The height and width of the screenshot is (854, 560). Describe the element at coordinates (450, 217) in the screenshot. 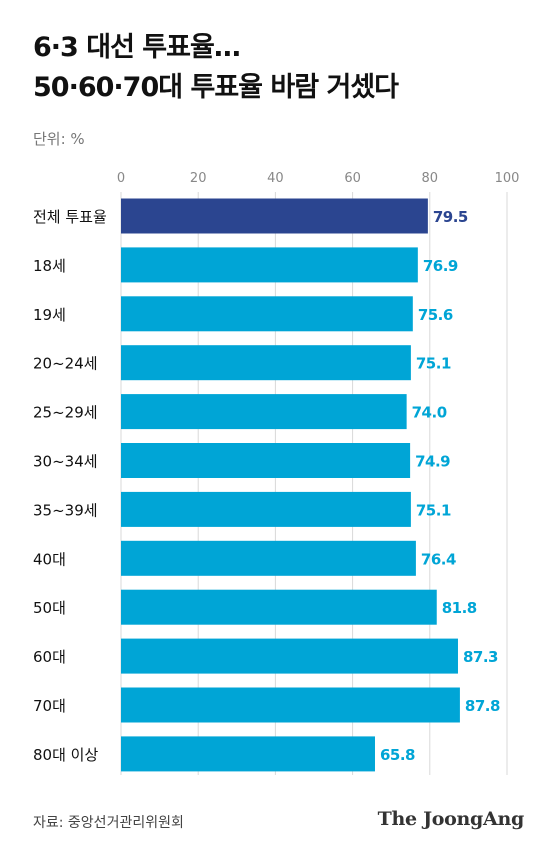

I see `value-label: 79.5` at that location.